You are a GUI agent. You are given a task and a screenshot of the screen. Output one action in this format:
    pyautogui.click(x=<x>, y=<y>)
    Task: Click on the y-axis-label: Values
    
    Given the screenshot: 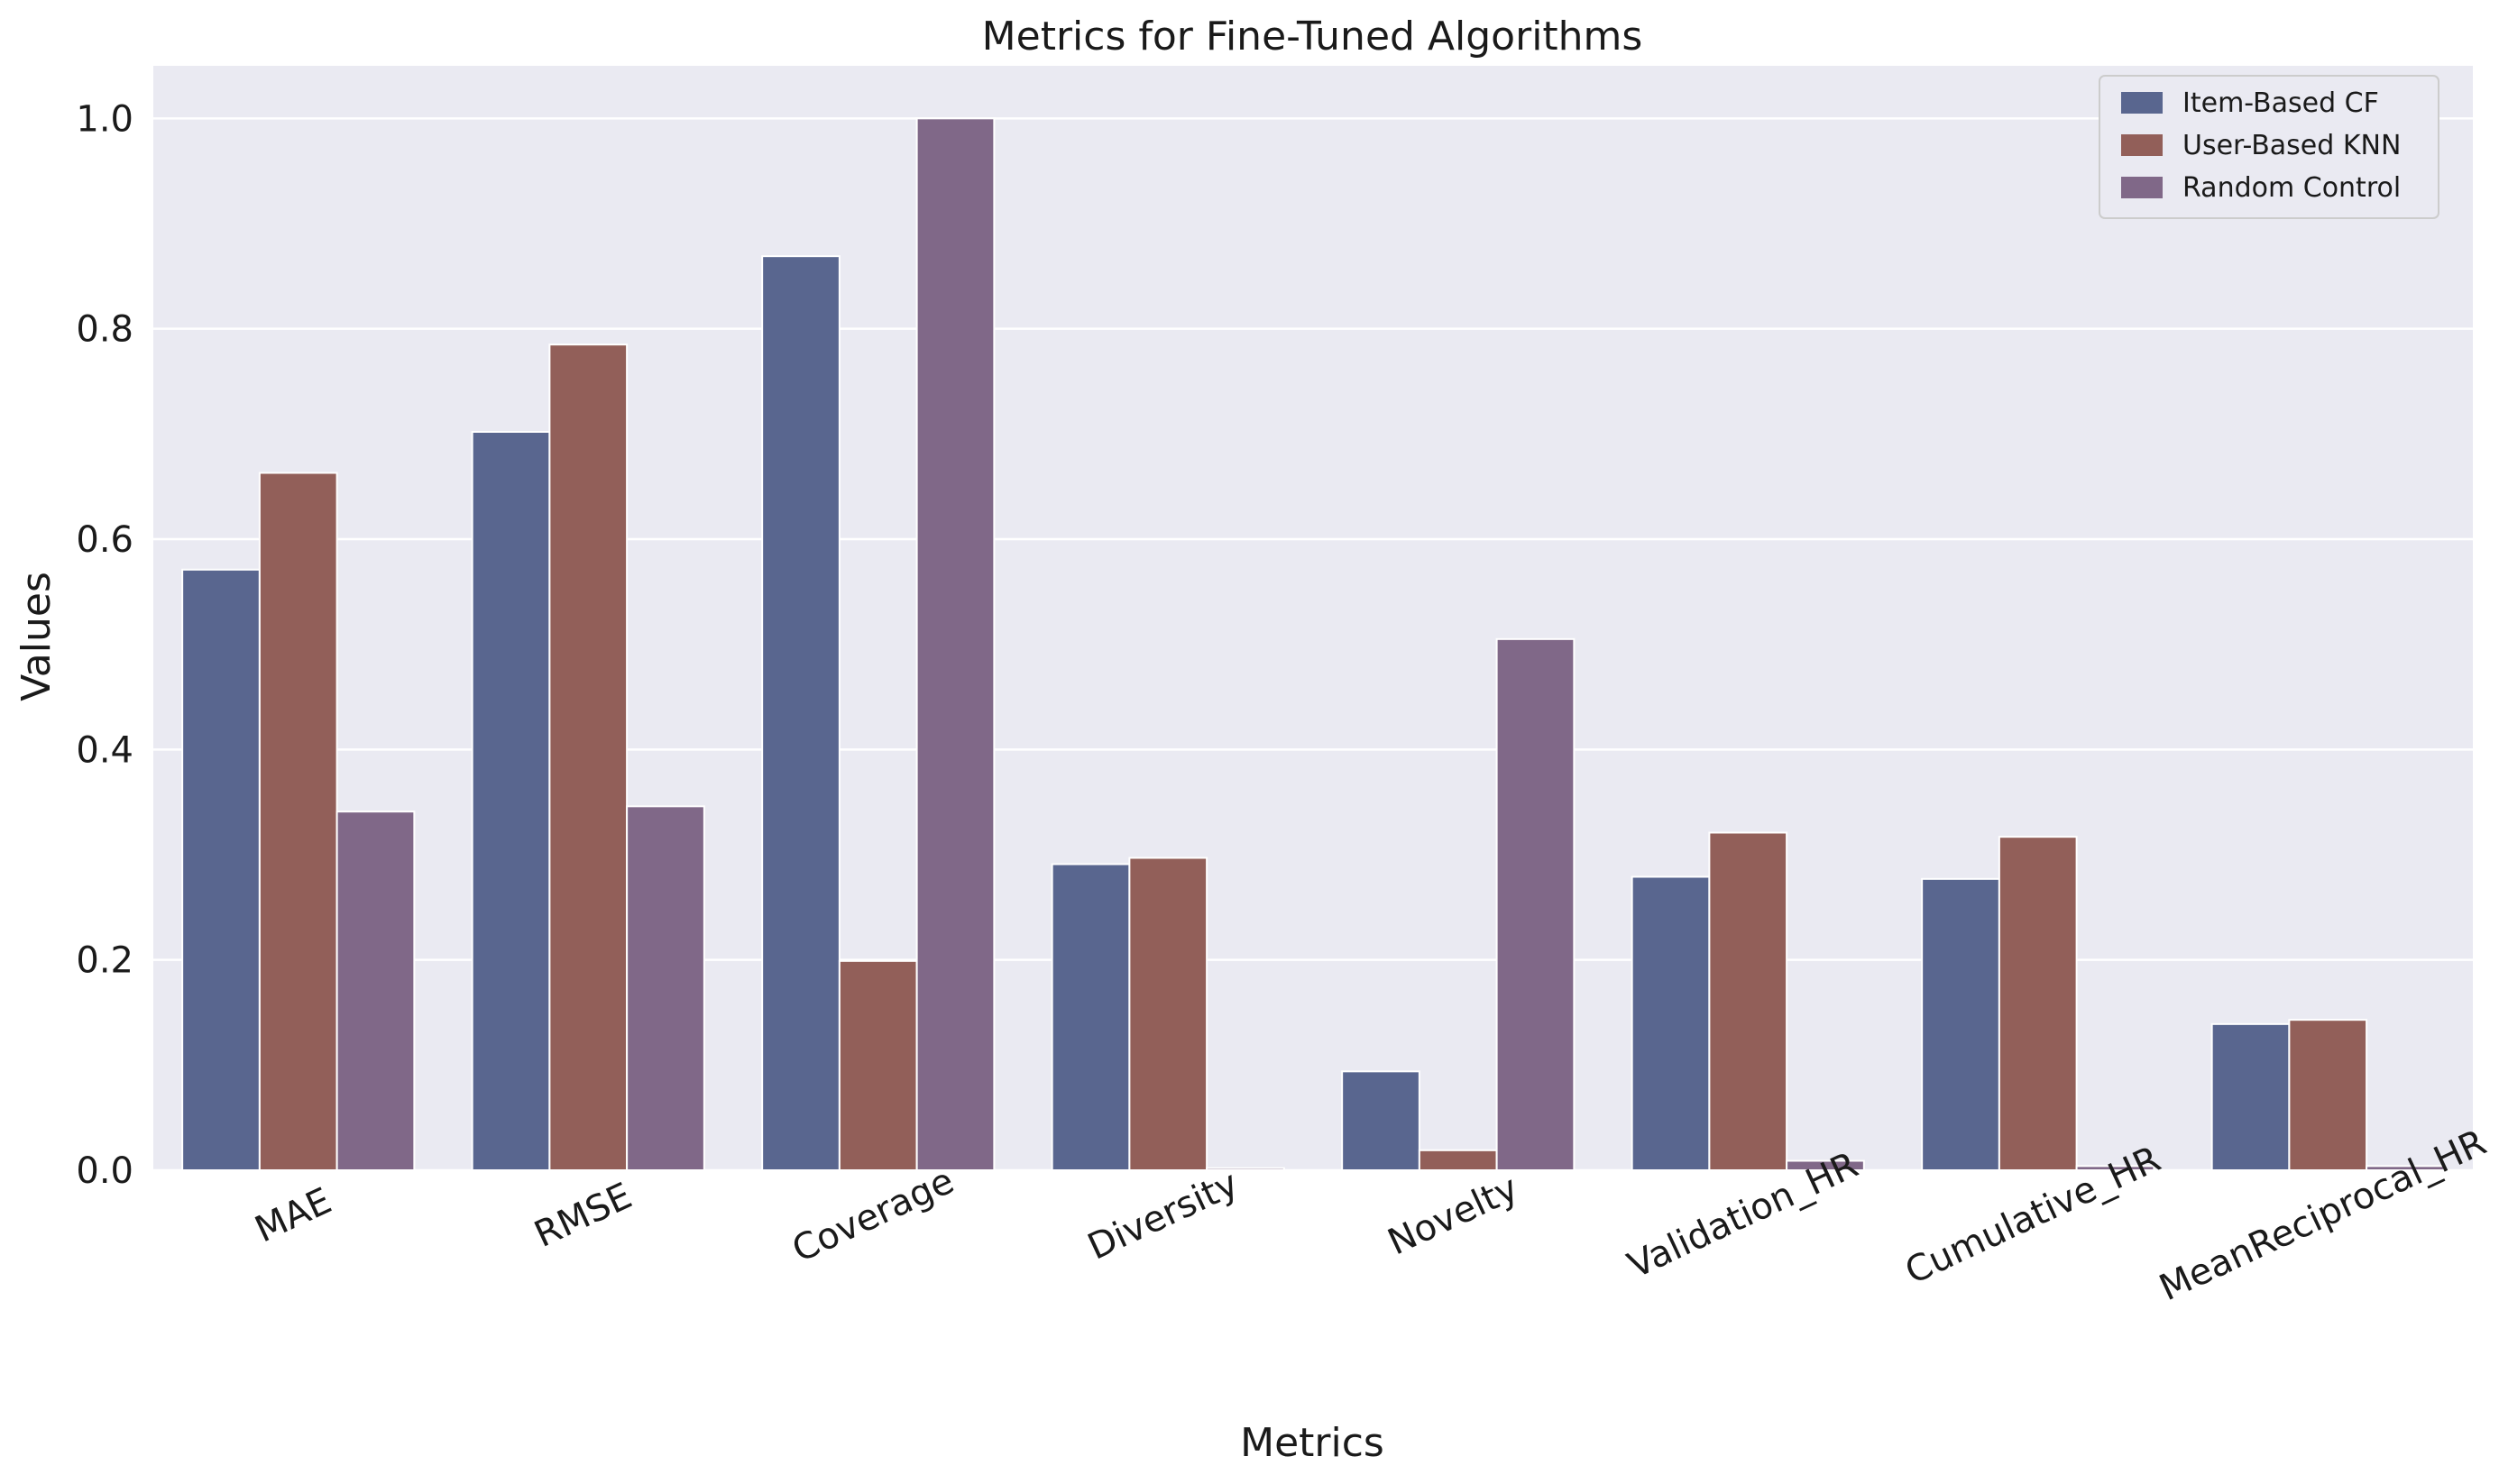 What is the action you would take?
    pyautogui.click(x=37, y=636)
    